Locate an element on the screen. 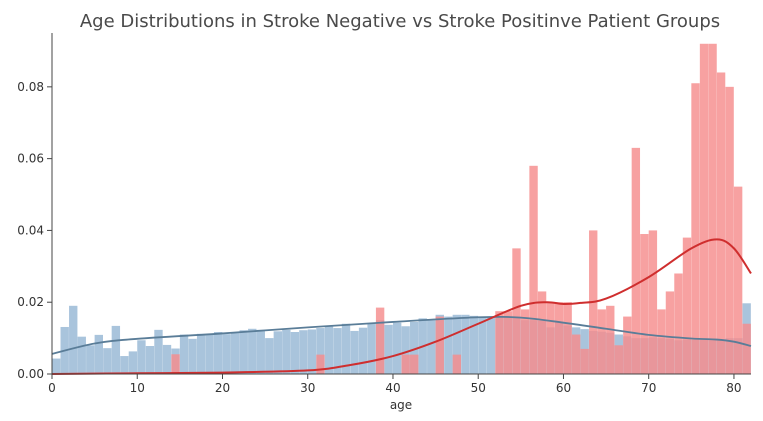  stroke-negative-kde-line is located at coordinates (401, 335).